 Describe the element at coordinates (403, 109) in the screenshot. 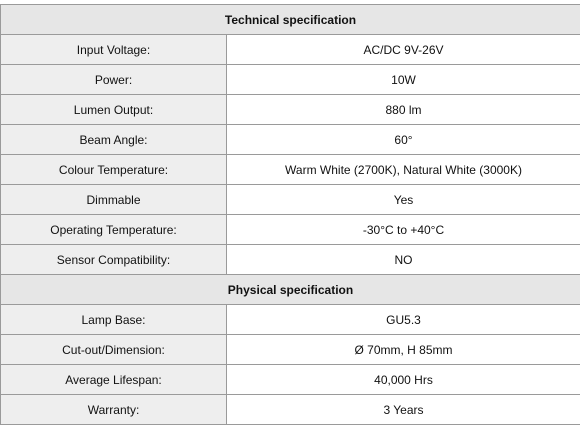

I see `spec-value: 880 lm` at that location.